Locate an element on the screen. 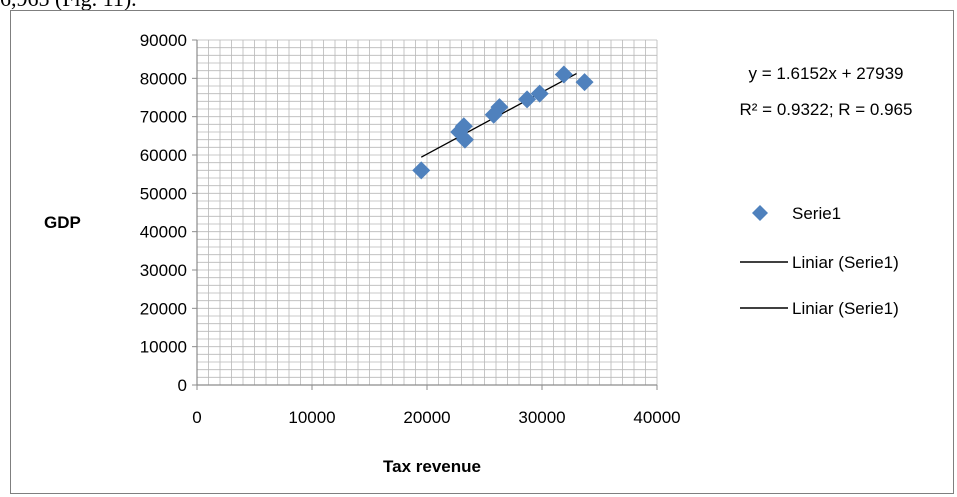 The height and width of the screenshot is (497, 957). y-tick-label: 60000 is located at coordinates (163, 155).